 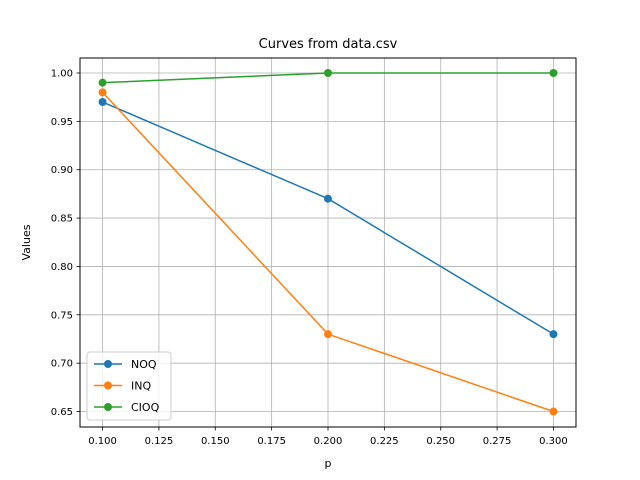 I want to click on legend-item-cioq: CIOQ, so click(x=127, y=407).